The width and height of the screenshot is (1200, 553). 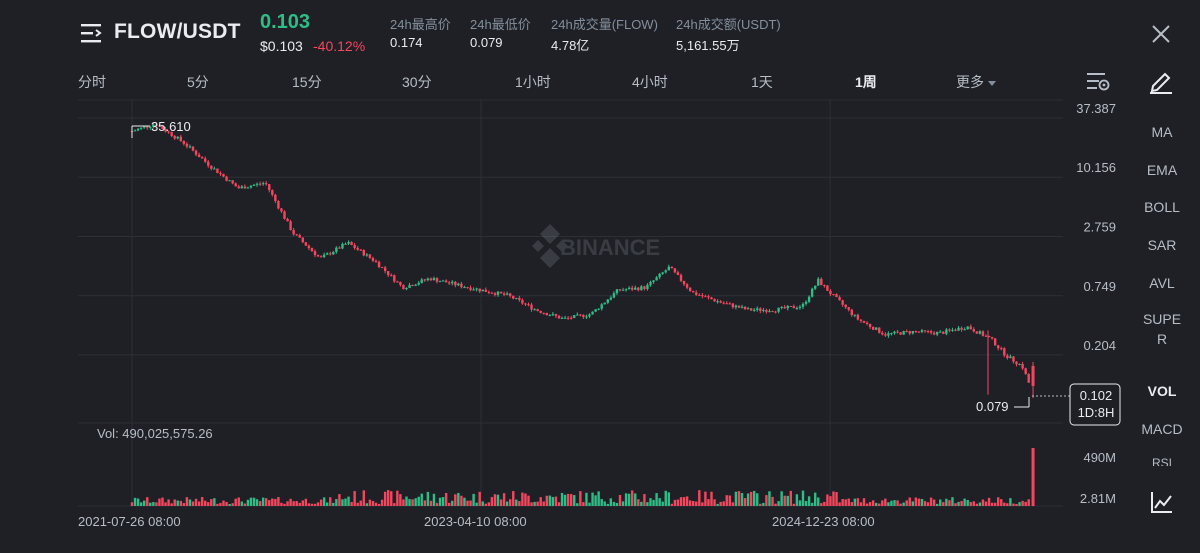 I want to click on chart-settings-icon, so click(x=1098, y=81).